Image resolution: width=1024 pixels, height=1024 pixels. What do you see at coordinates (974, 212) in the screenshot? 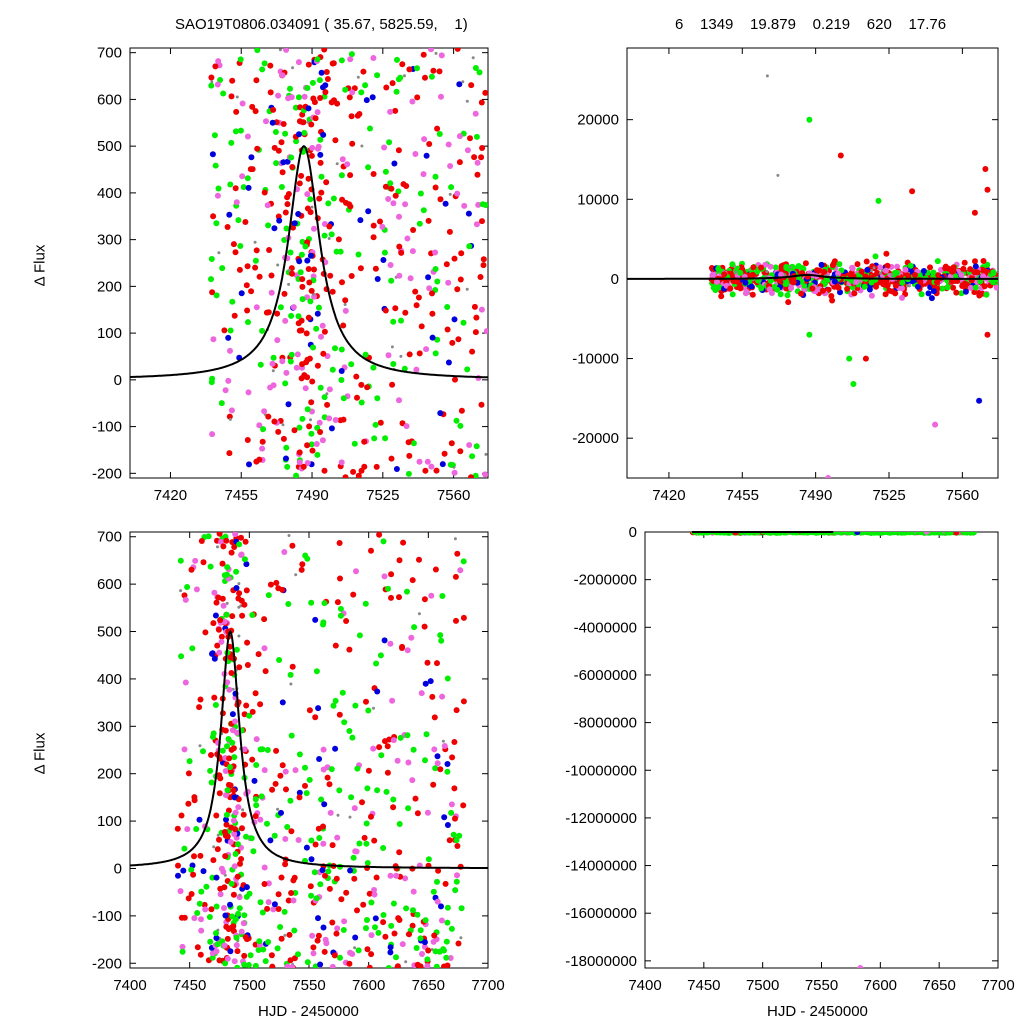
I see `outlier-point` at bounding box center [974, 212].